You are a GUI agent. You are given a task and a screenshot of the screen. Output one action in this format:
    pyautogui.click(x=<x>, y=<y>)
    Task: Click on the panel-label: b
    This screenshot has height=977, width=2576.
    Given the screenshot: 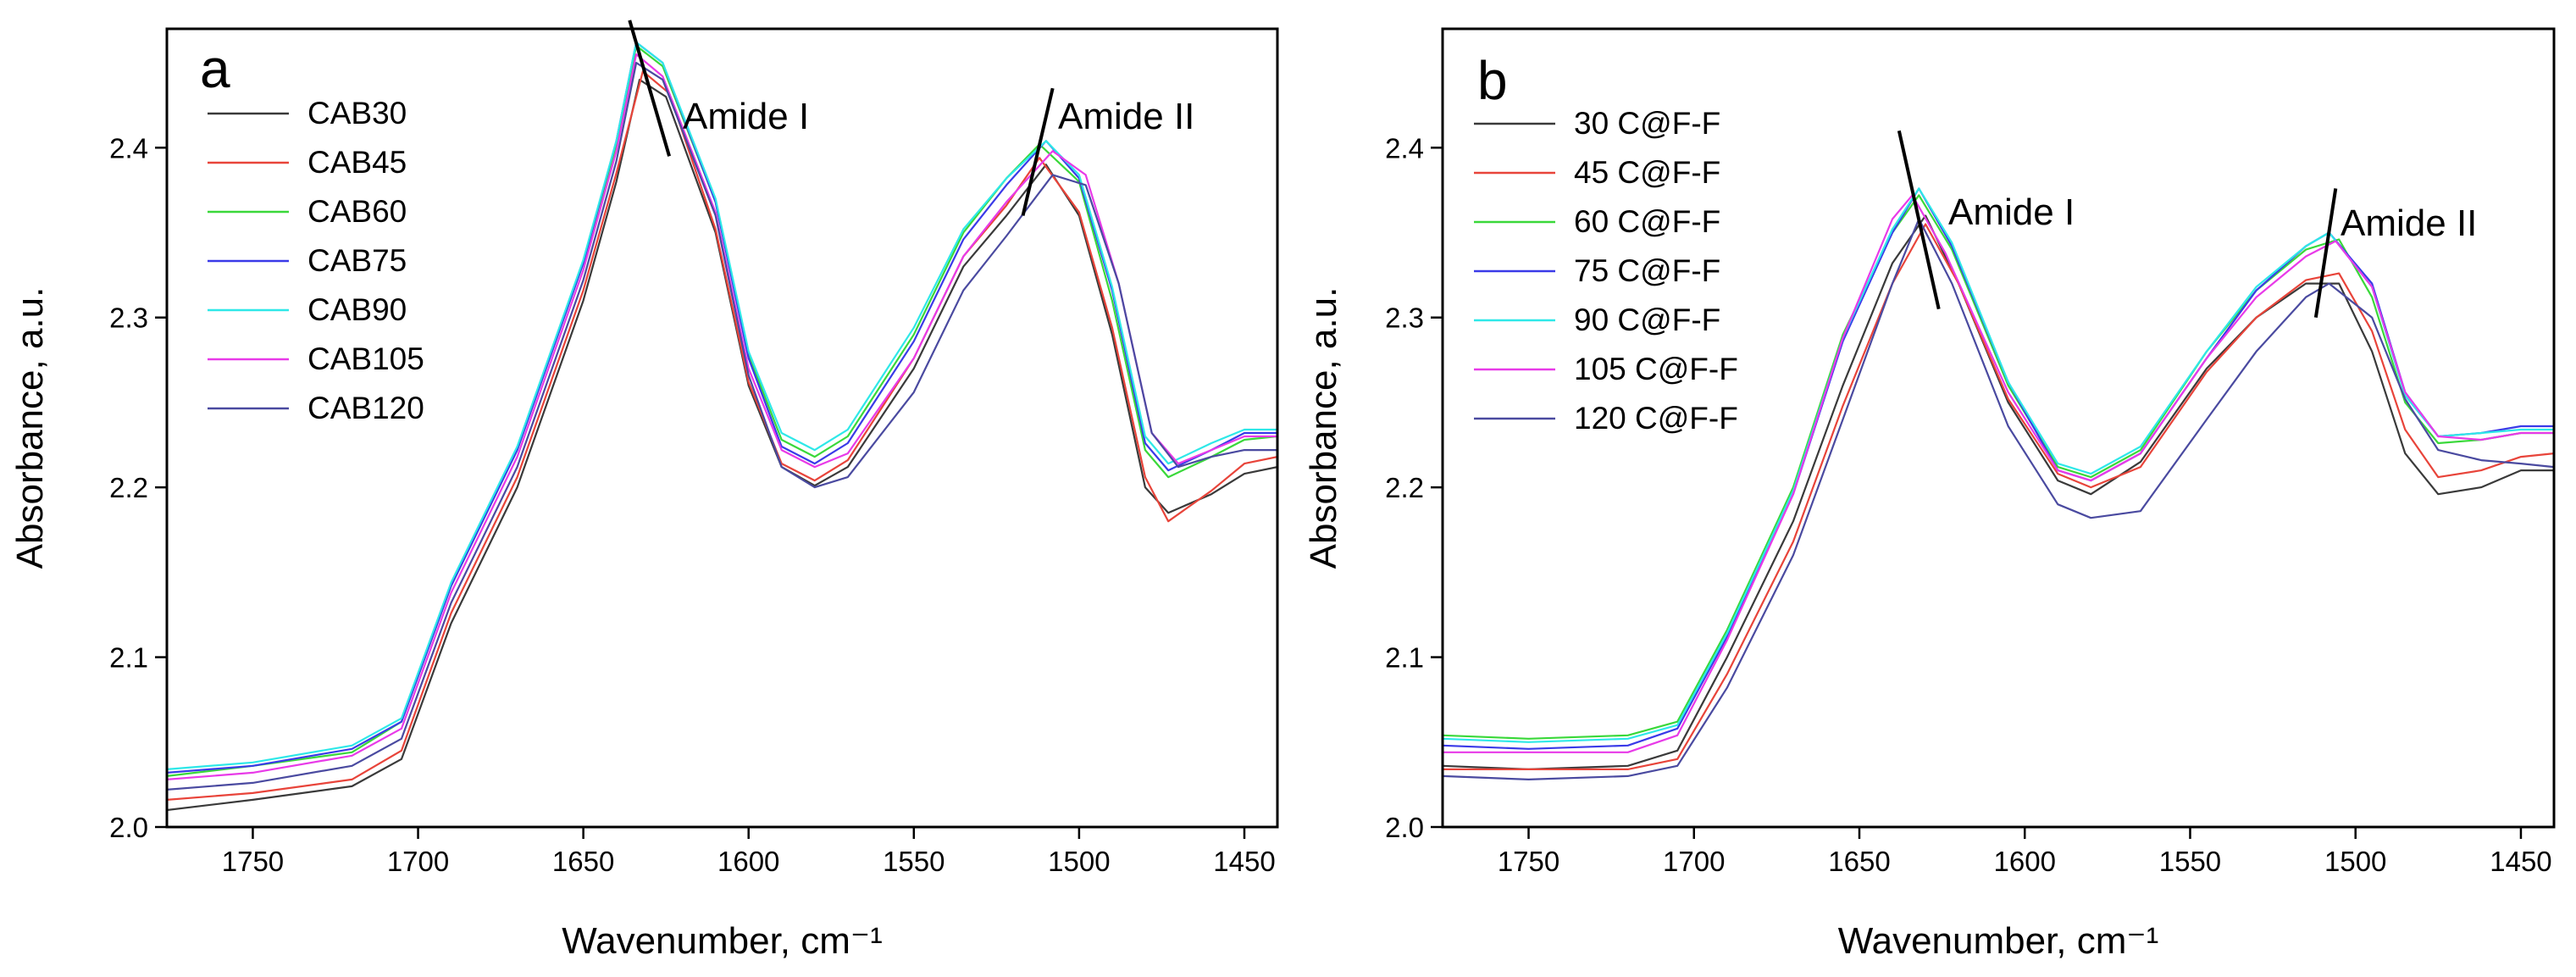 What is the action you would take?
    pyautogui.click(x=1492, y=80)
    